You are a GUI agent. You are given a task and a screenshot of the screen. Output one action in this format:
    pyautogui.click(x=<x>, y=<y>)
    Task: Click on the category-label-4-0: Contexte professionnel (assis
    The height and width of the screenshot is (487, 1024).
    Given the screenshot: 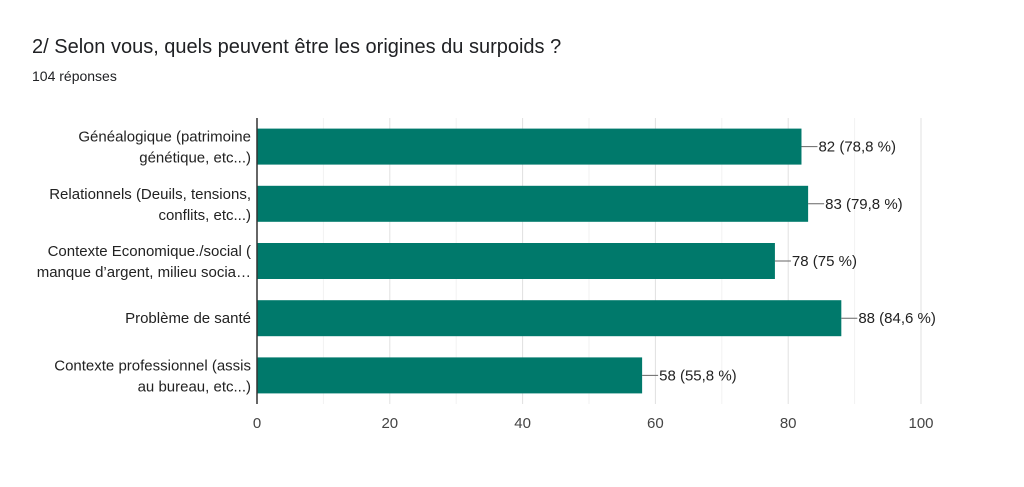 What is the action you would take?
    pyautogui.click(x=152, y=365)
    